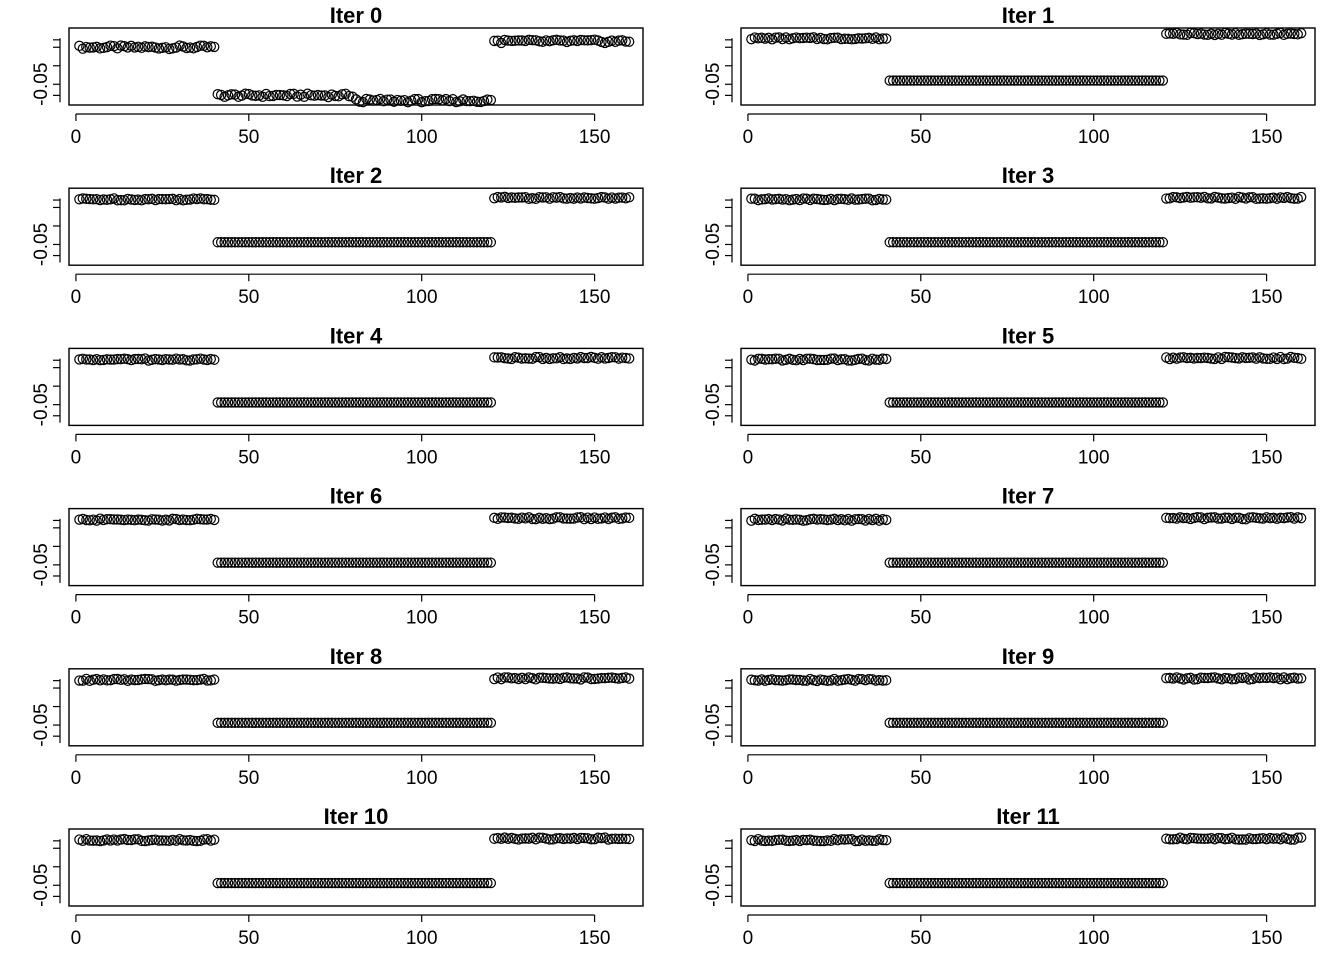 This screenshot has width=1344, height=960. I want to click on panel-iter-5: Iter 50 50 100 150-0.05, so click(1009, 395).